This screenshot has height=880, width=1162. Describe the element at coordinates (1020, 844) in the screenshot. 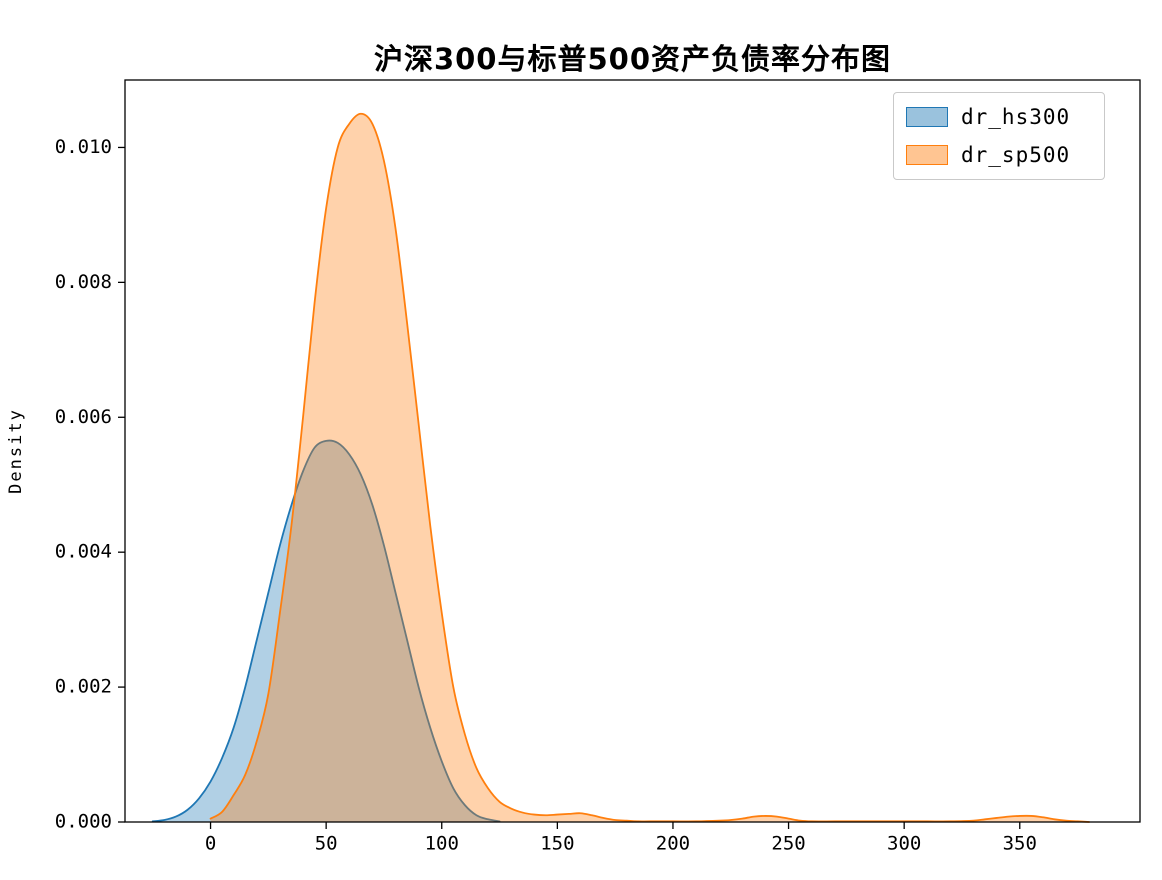

I see `x-tick-label: 350` at that location.